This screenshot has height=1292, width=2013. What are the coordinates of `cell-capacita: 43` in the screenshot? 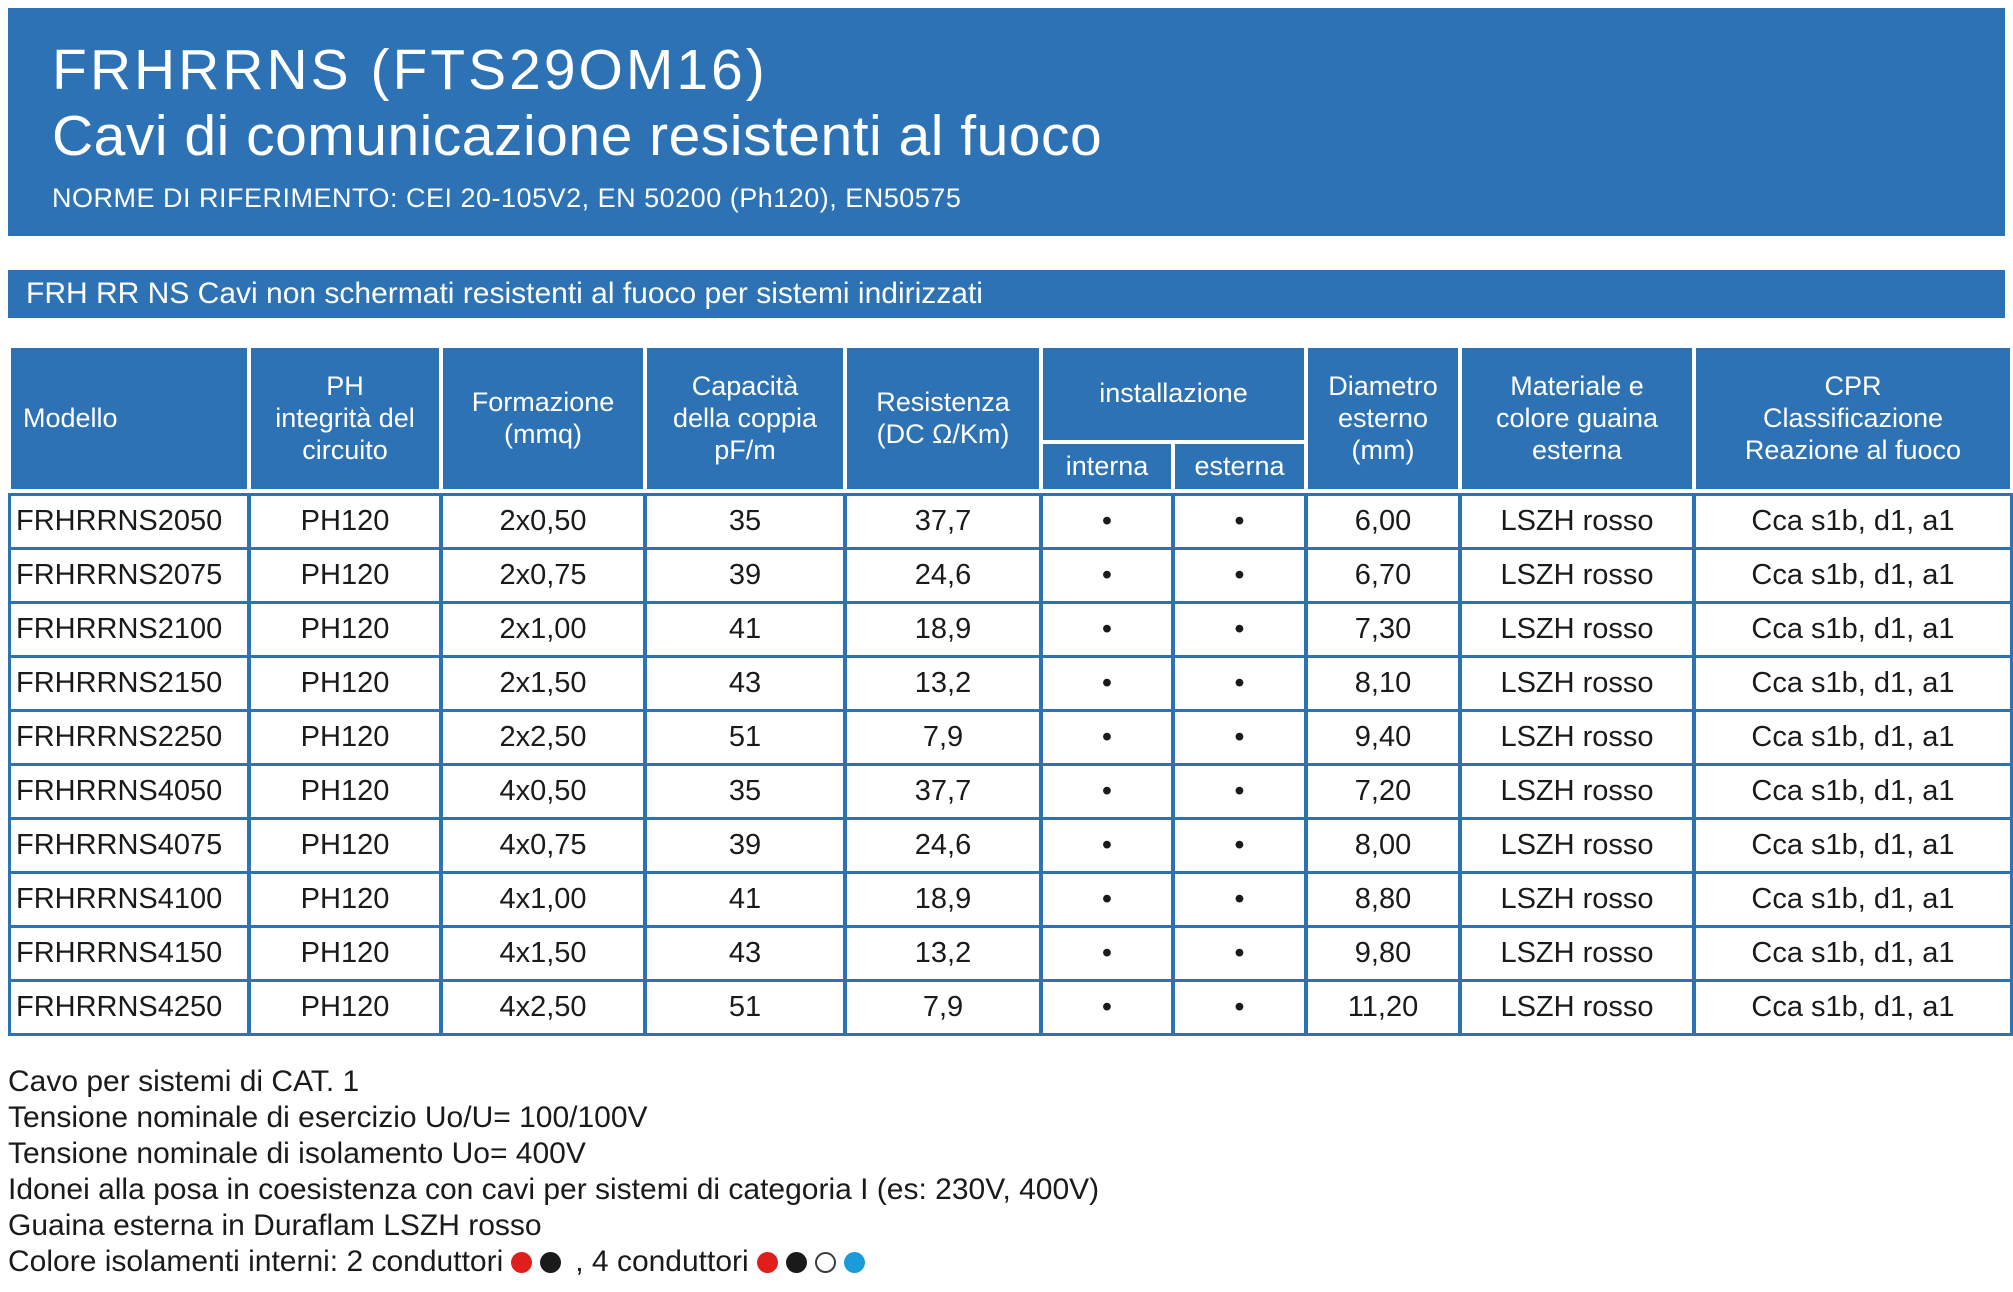 It's located at (745, 954).